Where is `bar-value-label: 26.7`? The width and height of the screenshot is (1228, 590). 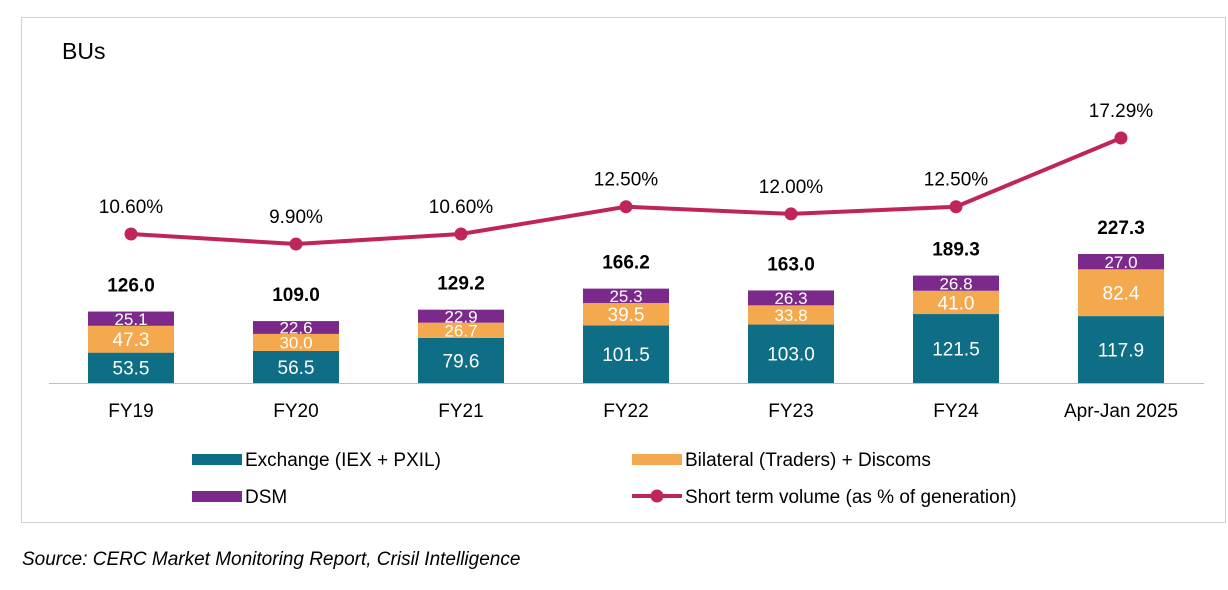 bar-value-label: 26.7 is located at coordinates (460, 330).